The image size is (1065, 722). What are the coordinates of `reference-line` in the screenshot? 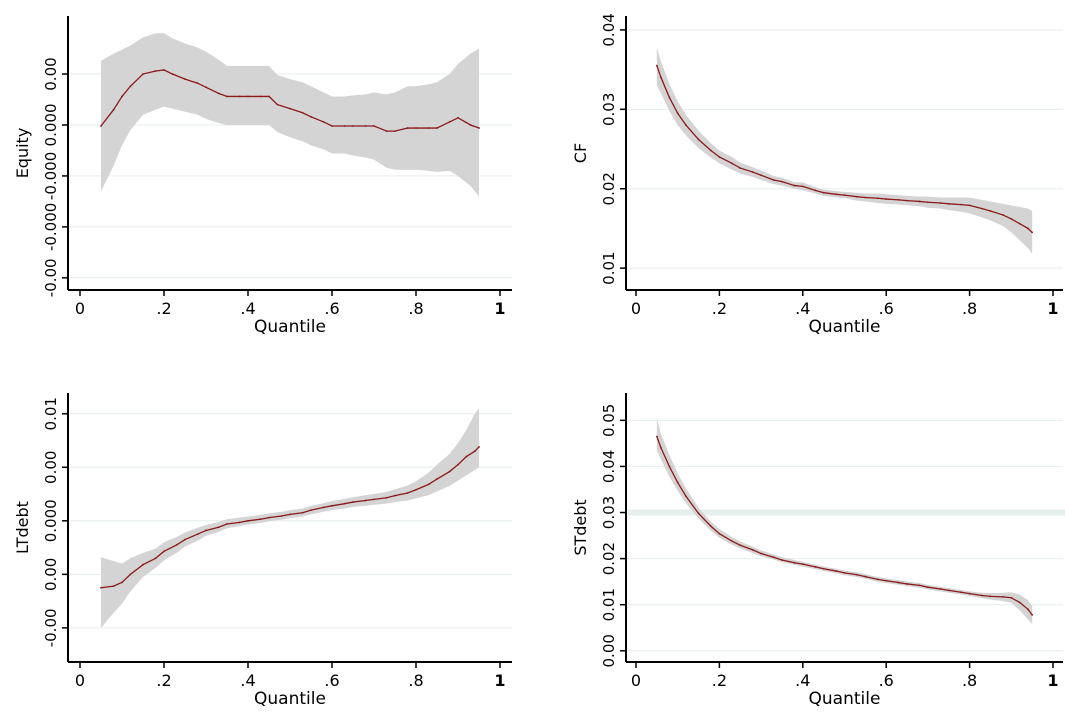 It's located at (846, 512).